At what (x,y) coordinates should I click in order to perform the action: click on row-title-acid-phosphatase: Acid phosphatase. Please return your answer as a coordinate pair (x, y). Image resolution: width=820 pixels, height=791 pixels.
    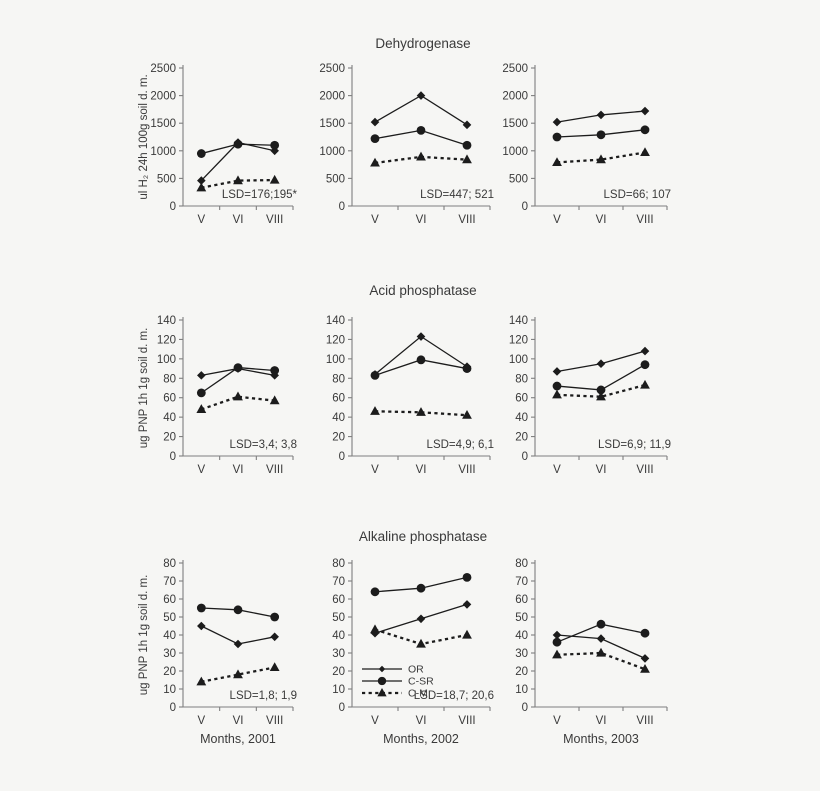
    Looking at the image, I should click on (423, 290).